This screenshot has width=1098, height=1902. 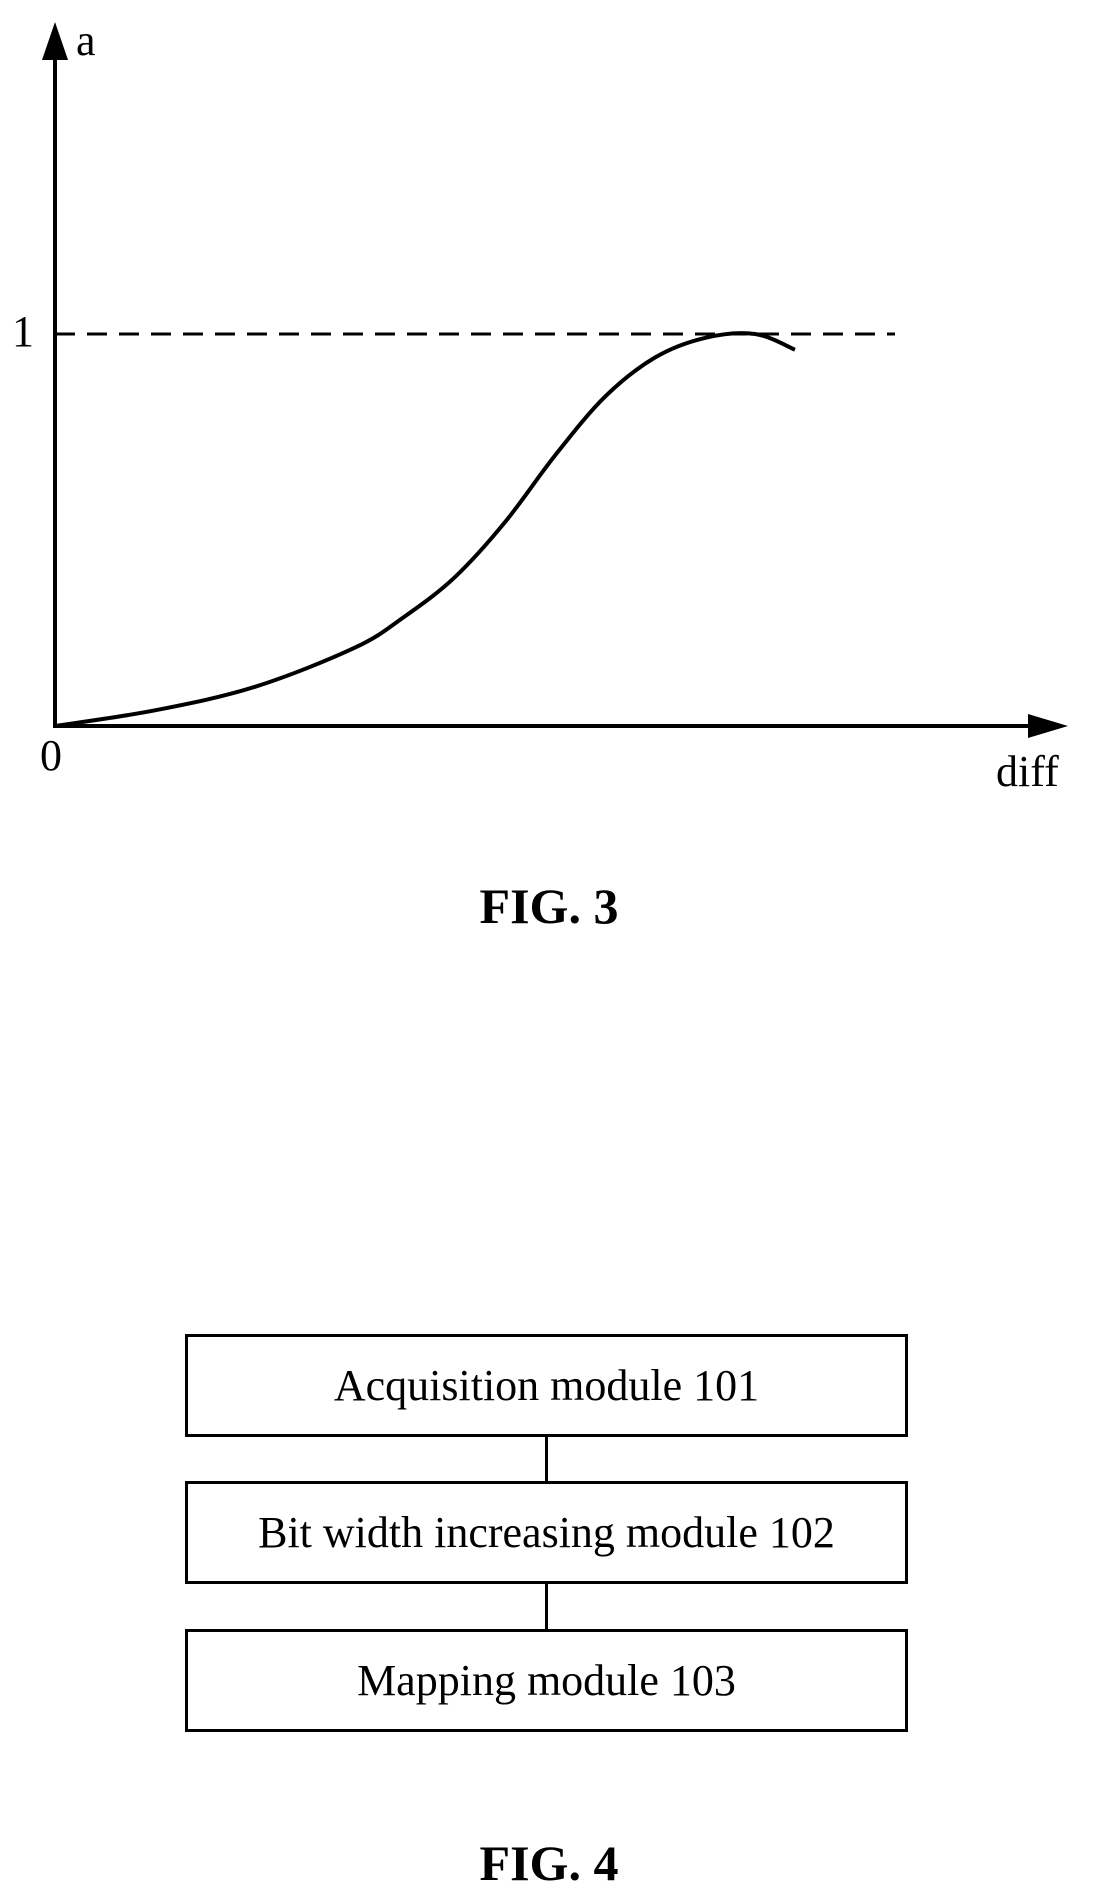 I want to click on origin-label: 0, so click(x=51, y=755).